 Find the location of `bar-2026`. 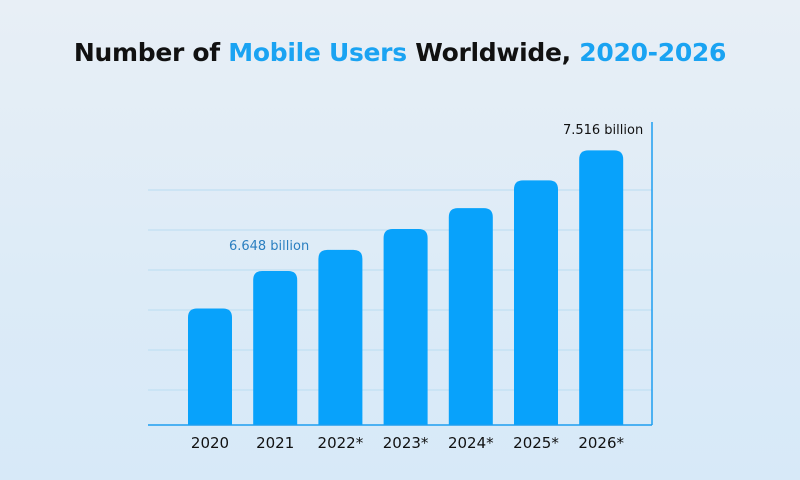

bar-2026 is located at coordinates (601, 287).